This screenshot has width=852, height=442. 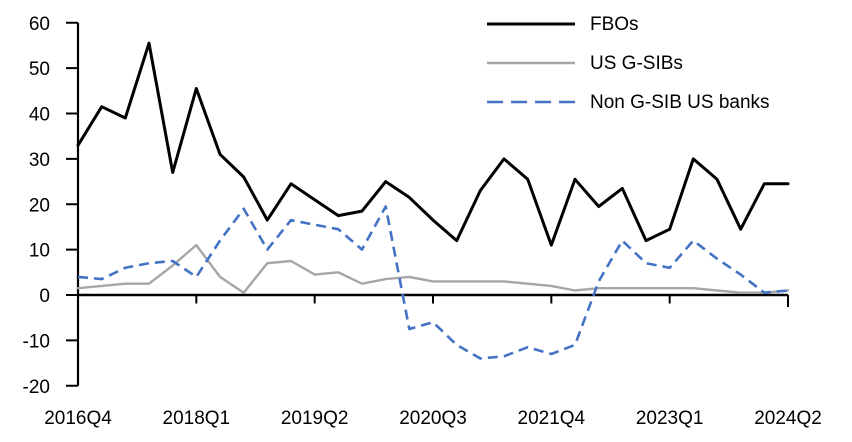 What do you see at coordinates (39, 251) in the screenshot?
I see `y-tick-label: 10` at bounding box center [39, 251].